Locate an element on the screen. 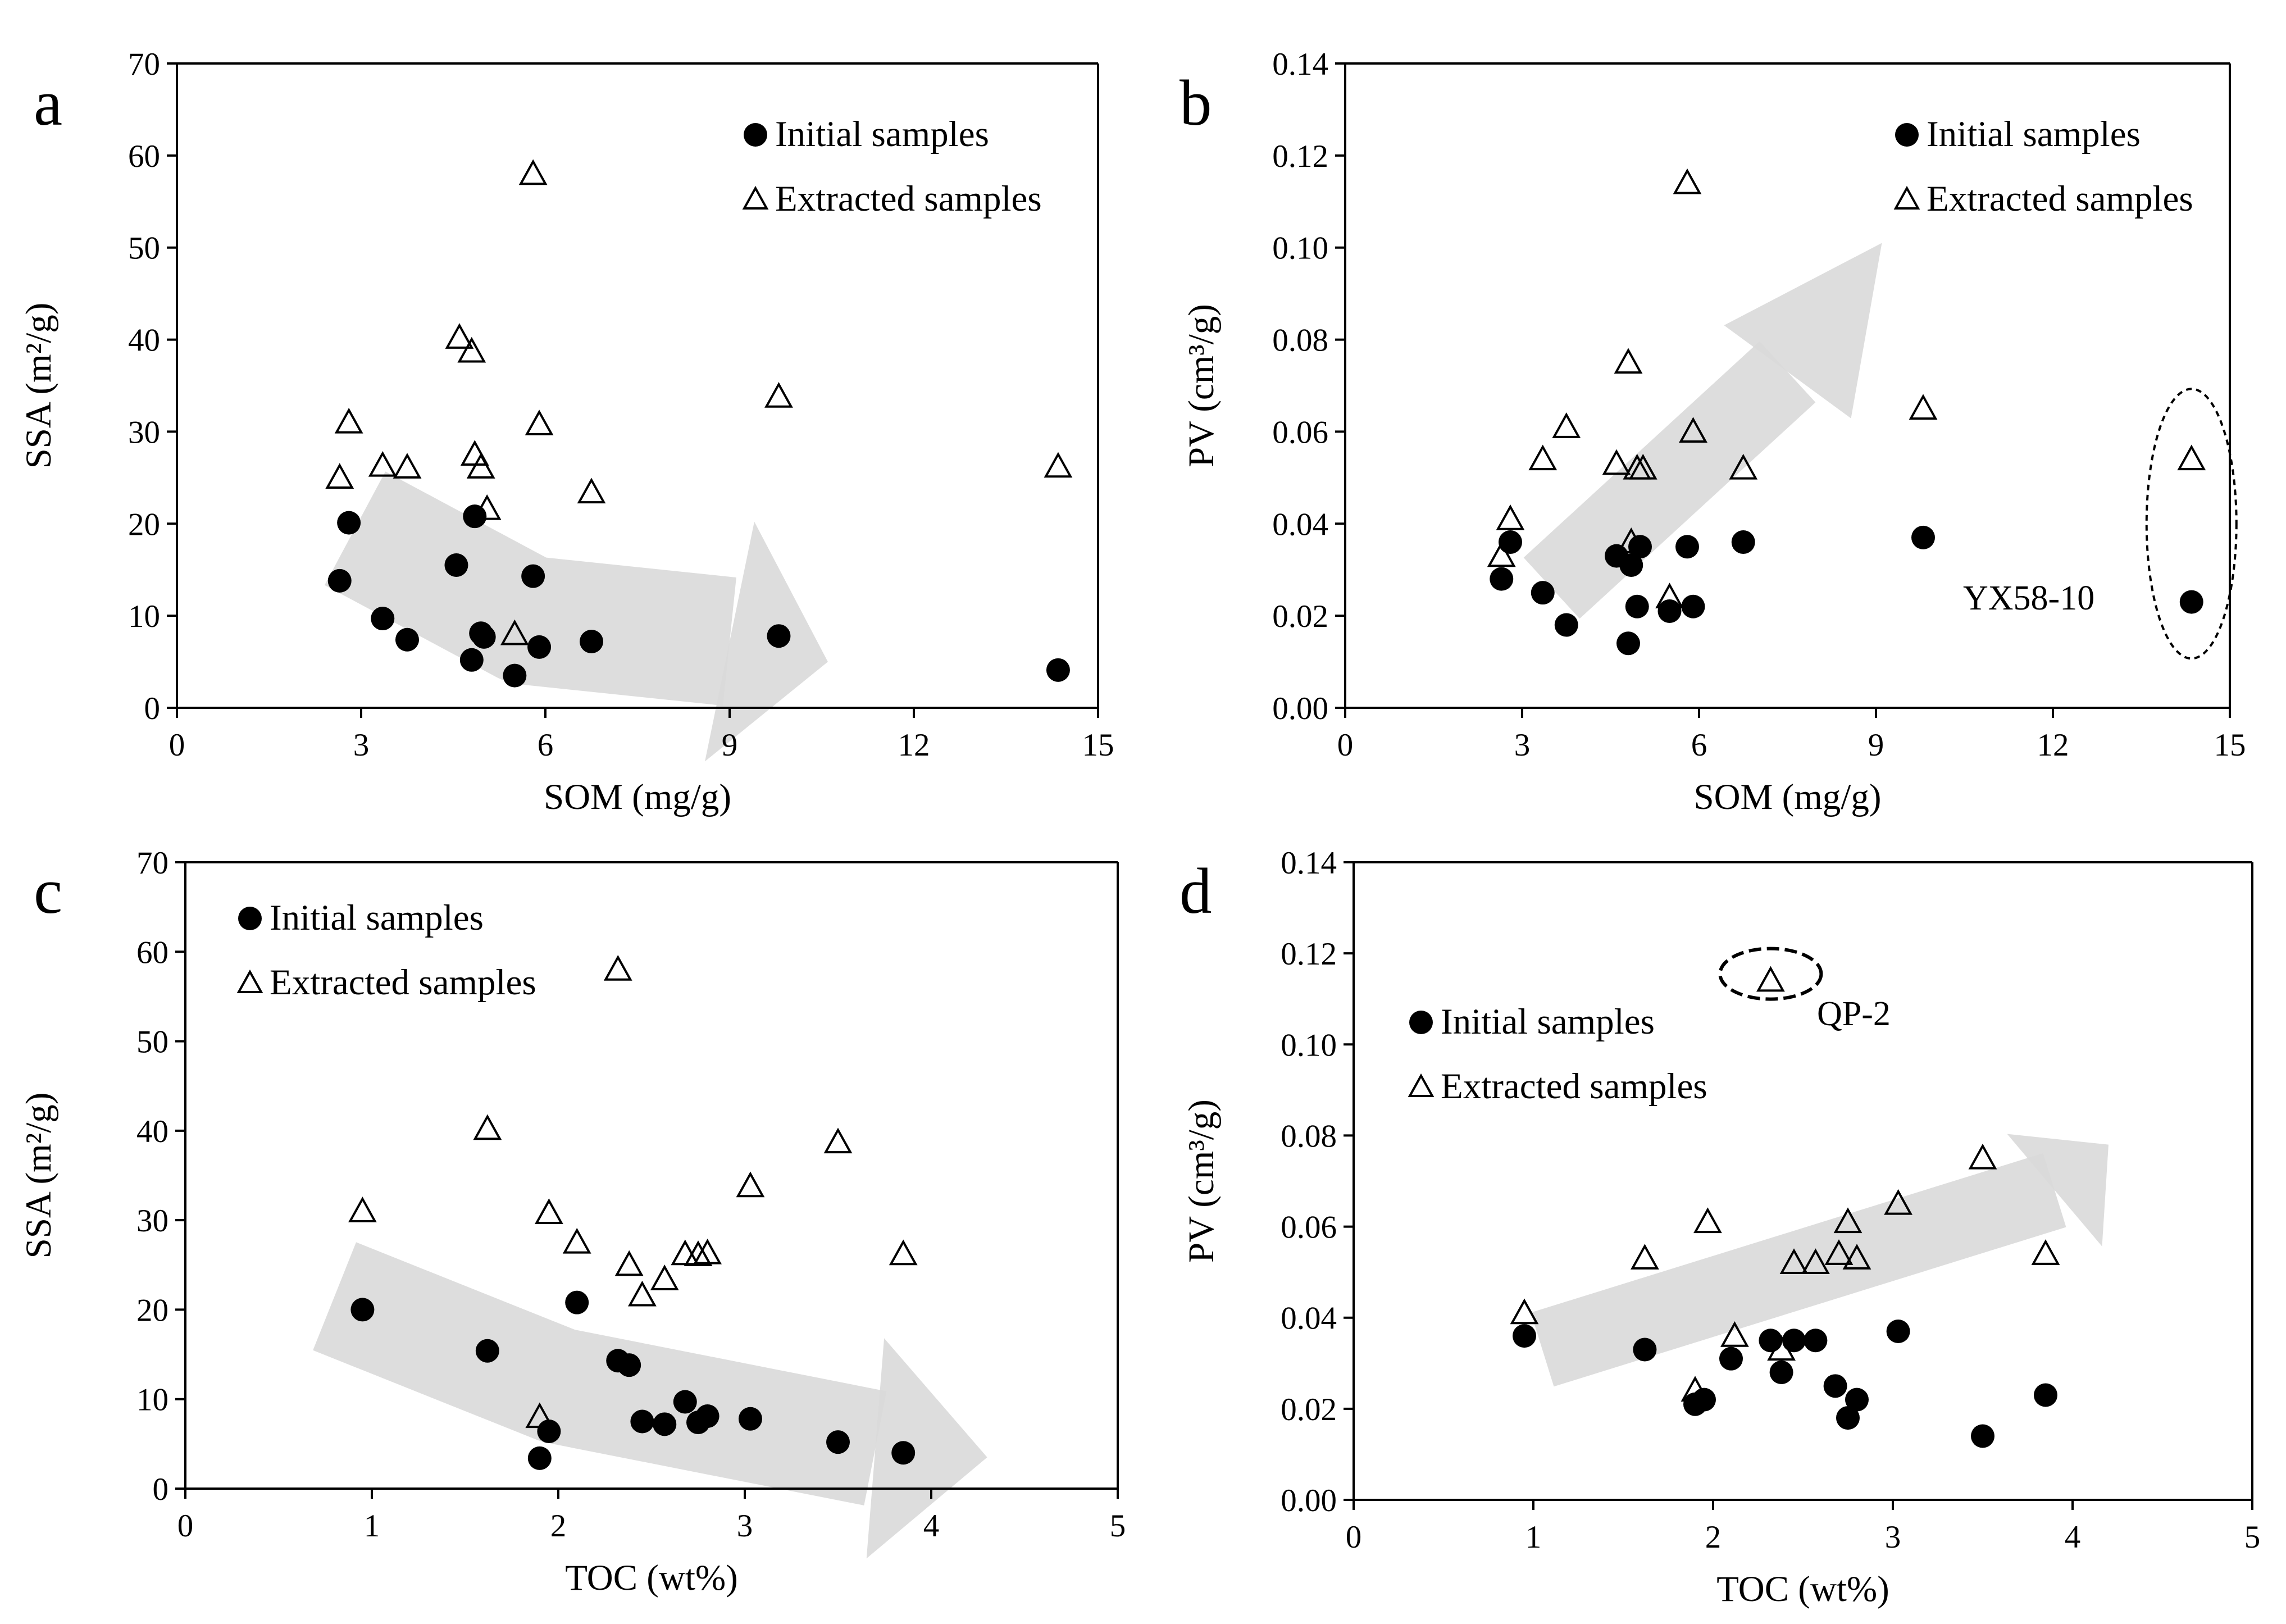 The height and width of the screenshot is (1624, 2286). x-tick-label: 4 is located at coordinates (931, 1526).